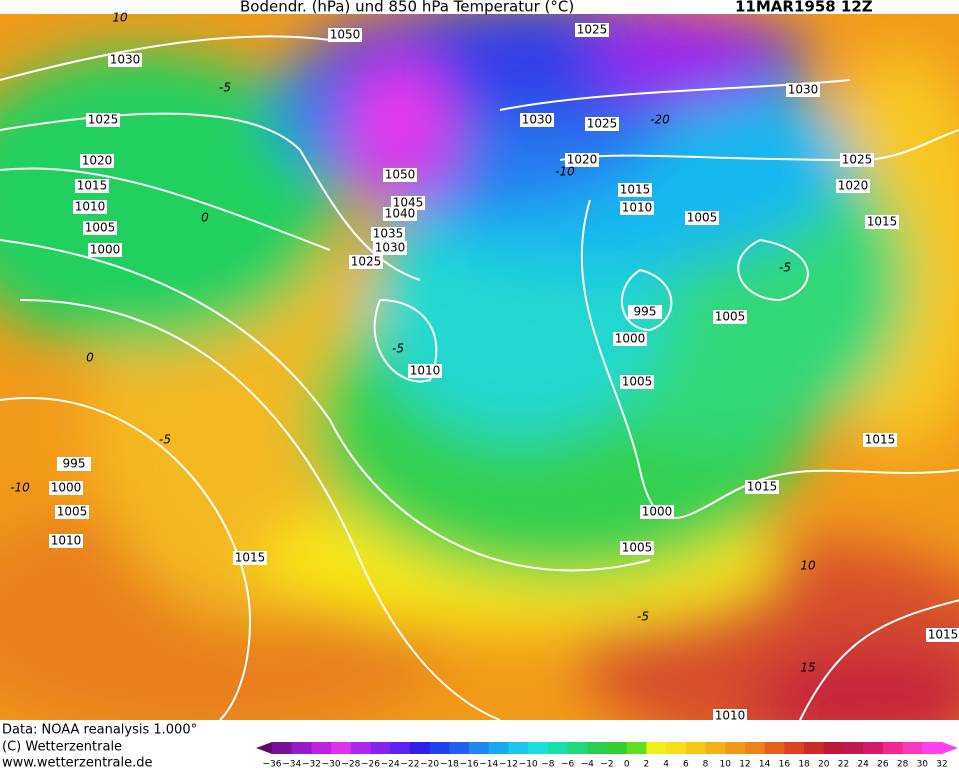  I want to click on title-bar, so click(479, 7).